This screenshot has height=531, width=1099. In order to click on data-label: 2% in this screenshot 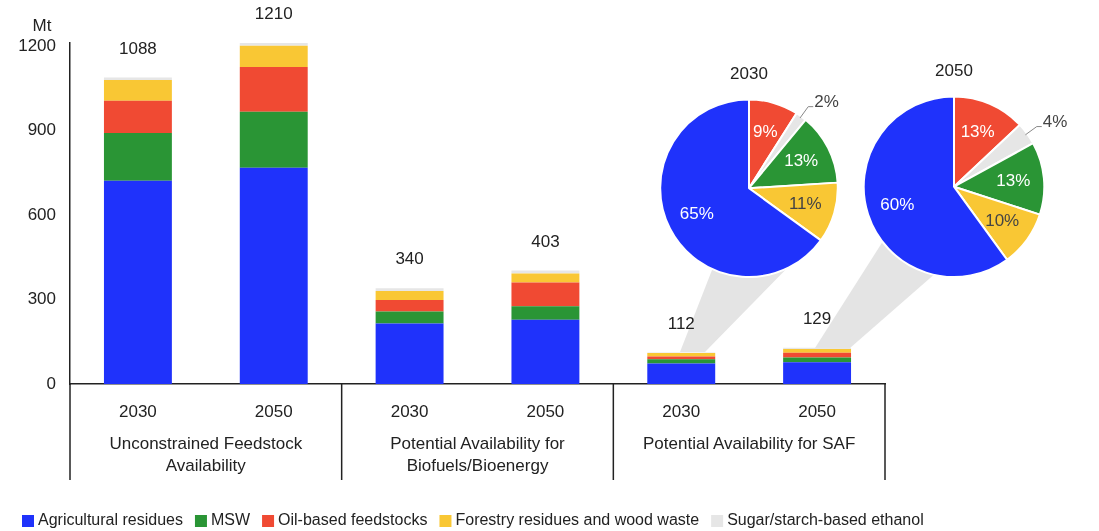, I will do `click(826, 102)`.